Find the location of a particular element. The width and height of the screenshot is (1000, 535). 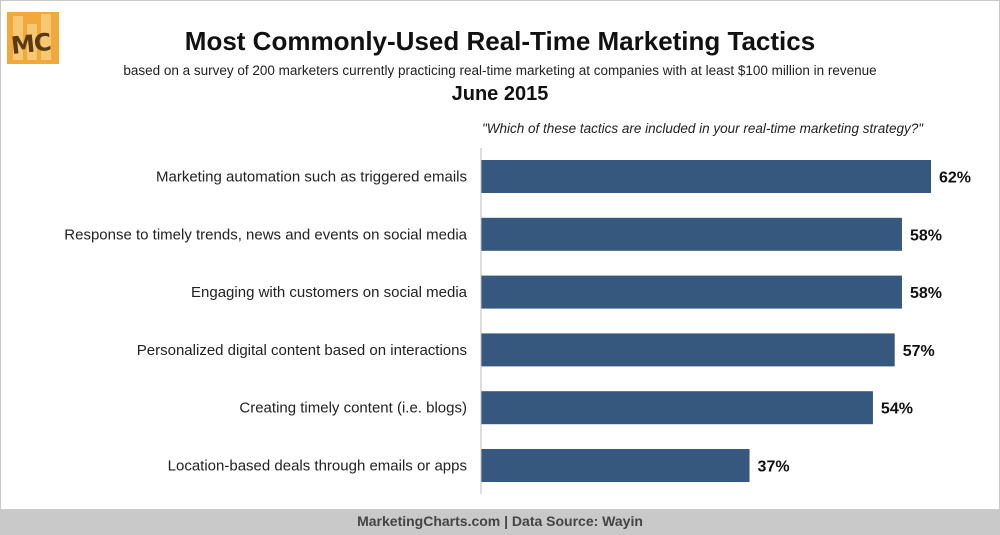

marketingcharts-logo: MC is located at coordinates (33, 38).